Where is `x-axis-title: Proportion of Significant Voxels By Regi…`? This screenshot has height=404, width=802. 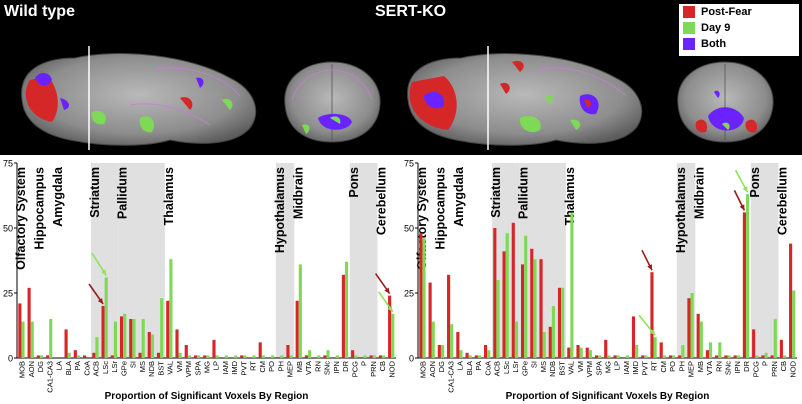 x-axis-title: Proportion of Significant Voxels By Regi… is located at coordinates (207, 396).